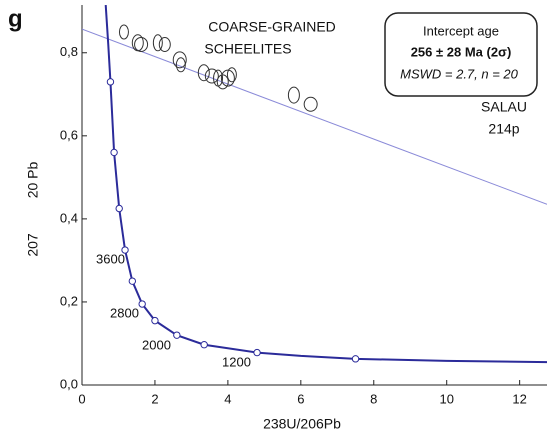  I want to click on sample-label: SALAU, so click(504, 107).